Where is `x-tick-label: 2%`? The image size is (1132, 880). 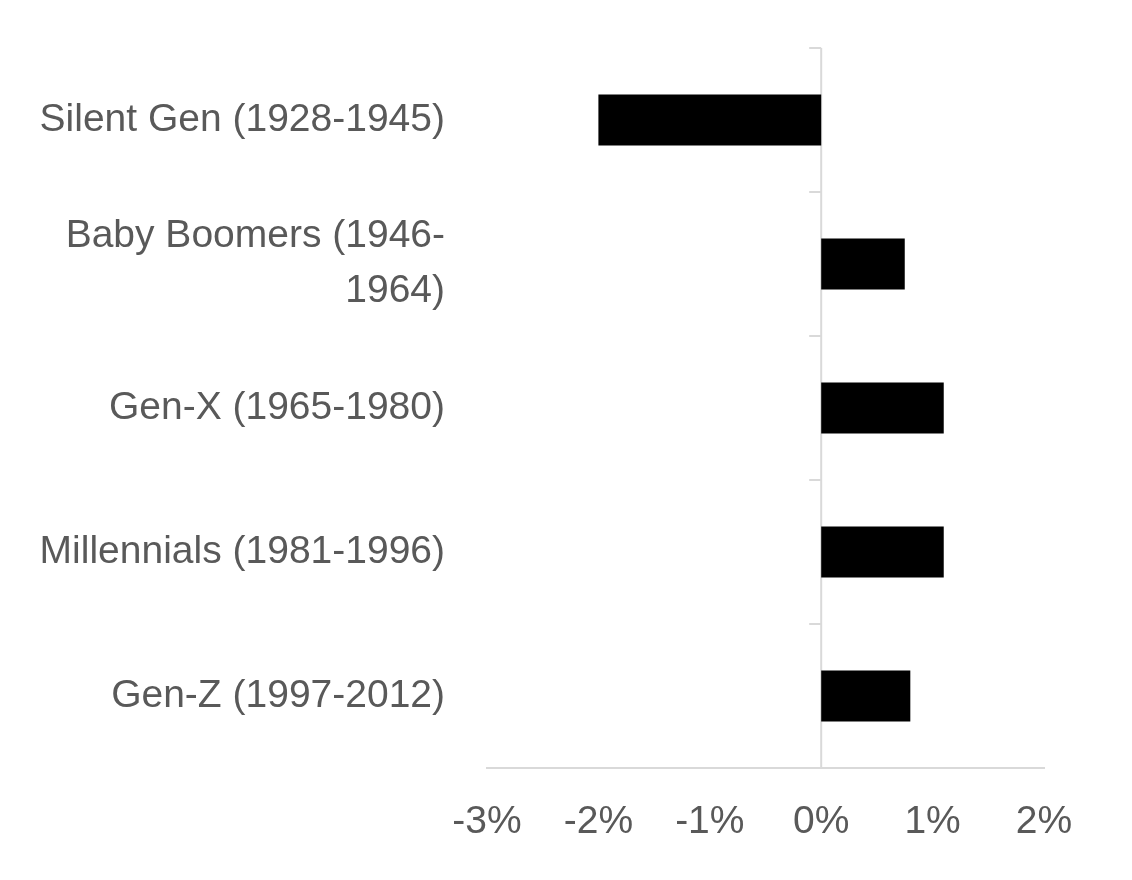
x-tick-label: 2% is located at coordinates (1044, 820).